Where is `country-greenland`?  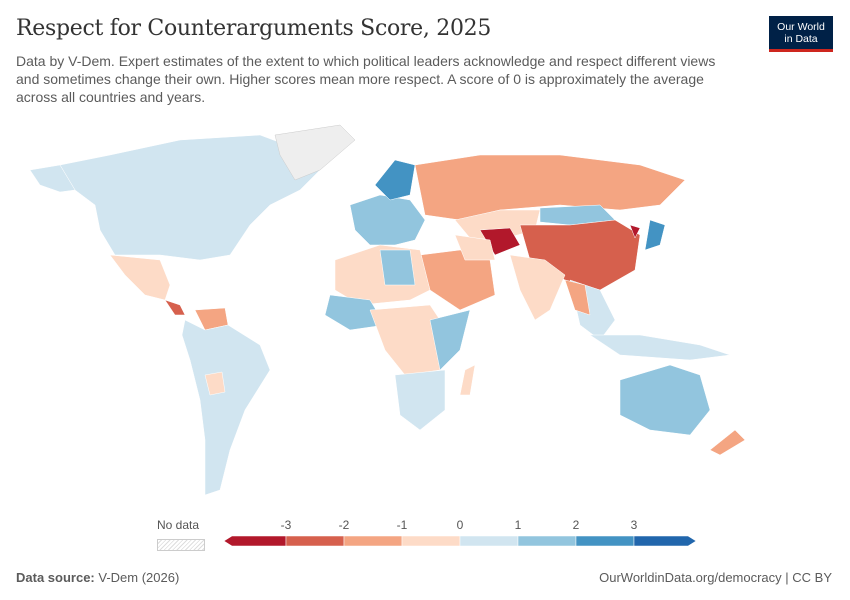 country-greenland is located at coordinates (315, 152).